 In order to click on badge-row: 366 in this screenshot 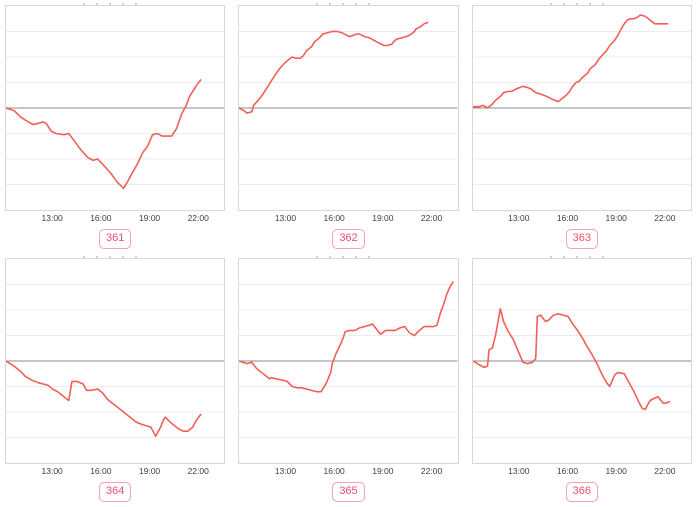, I will do `click(582, 492)`.